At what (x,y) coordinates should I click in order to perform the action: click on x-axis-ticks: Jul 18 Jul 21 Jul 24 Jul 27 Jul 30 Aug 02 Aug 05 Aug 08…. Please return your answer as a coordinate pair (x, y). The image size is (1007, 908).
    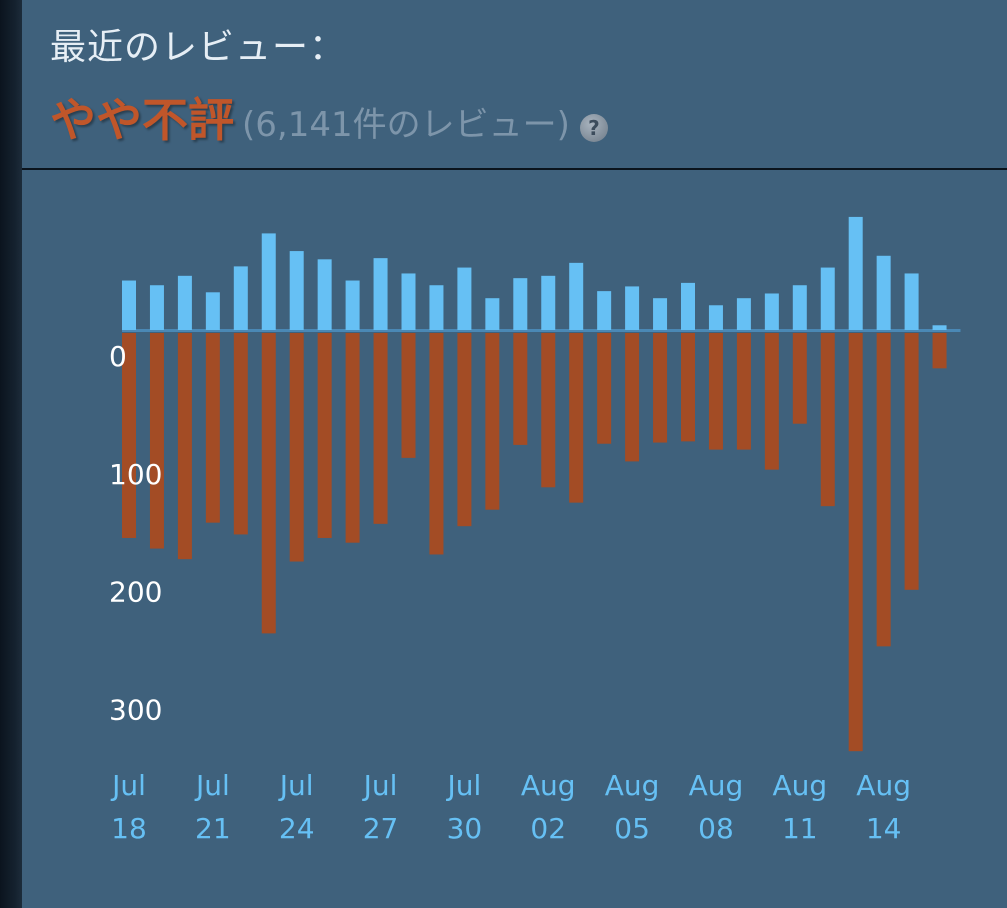
    Looking at the image, I should click on (510, 807).